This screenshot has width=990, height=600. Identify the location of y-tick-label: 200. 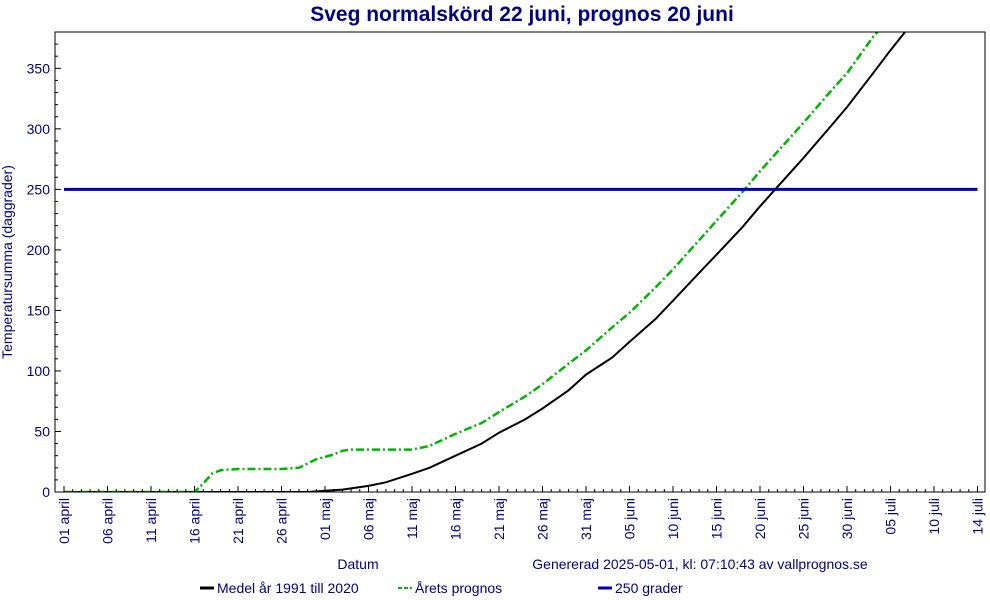
(39, 250).